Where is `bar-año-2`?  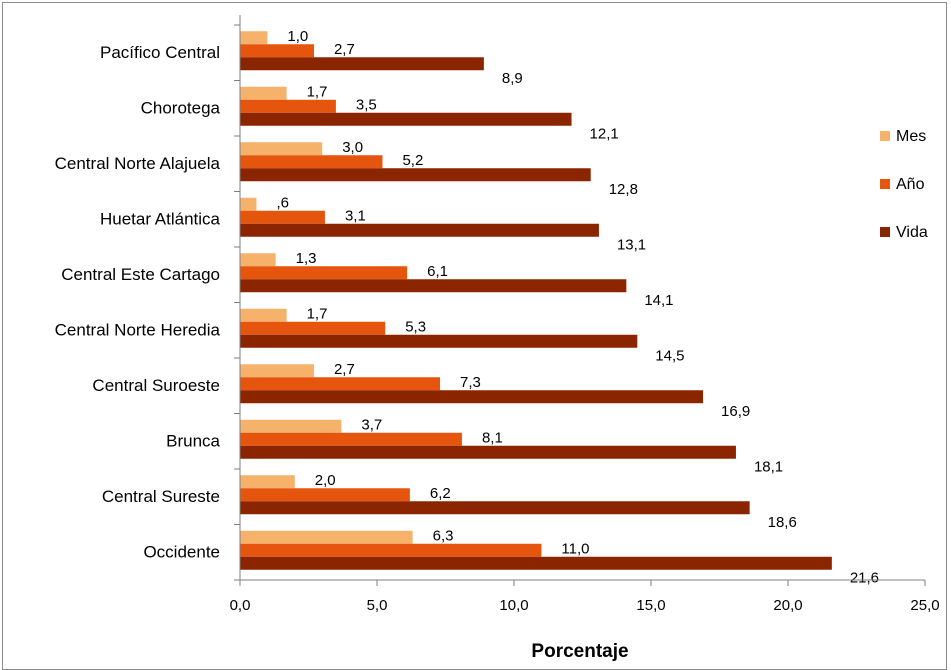 bar-año-2 is located at coordinates (311, 162).